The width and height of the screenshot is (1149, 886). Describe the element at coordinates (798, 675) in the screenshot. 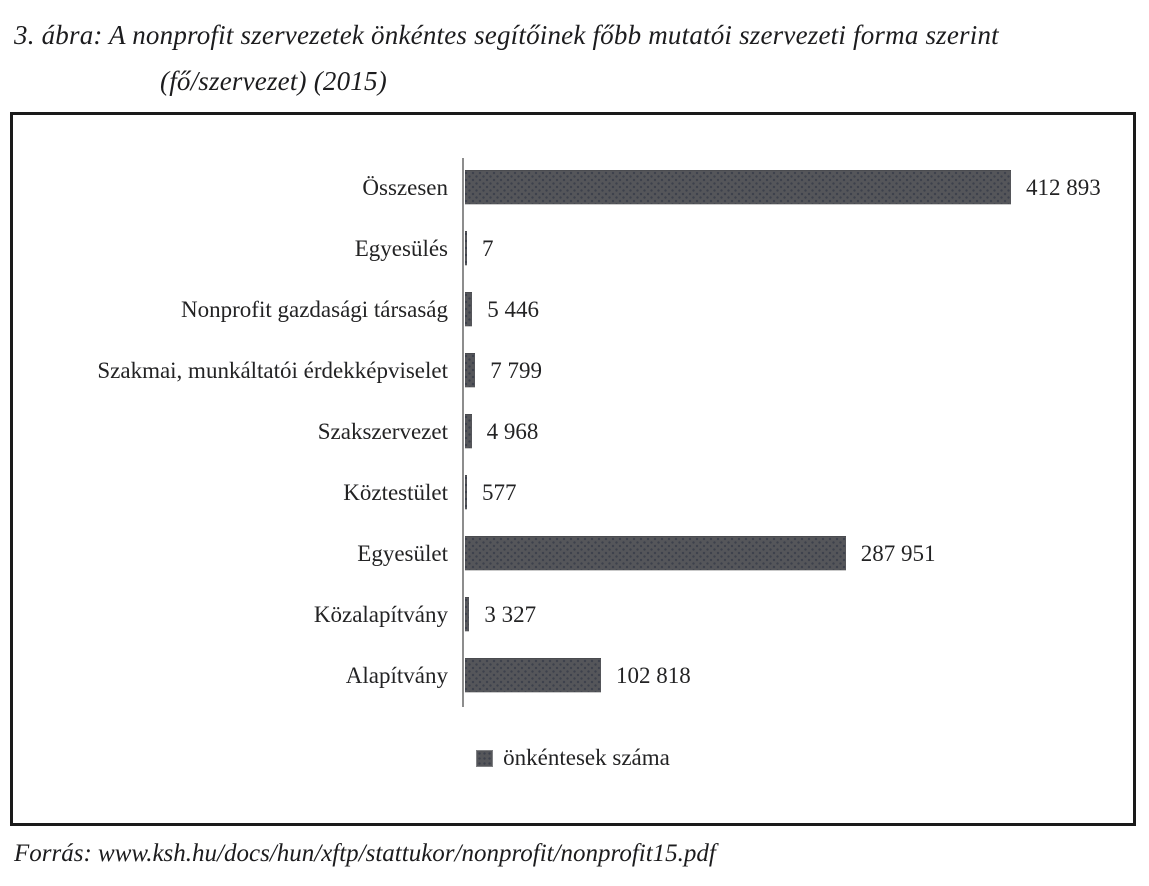

I see `bar-track: 102 818` at that location.